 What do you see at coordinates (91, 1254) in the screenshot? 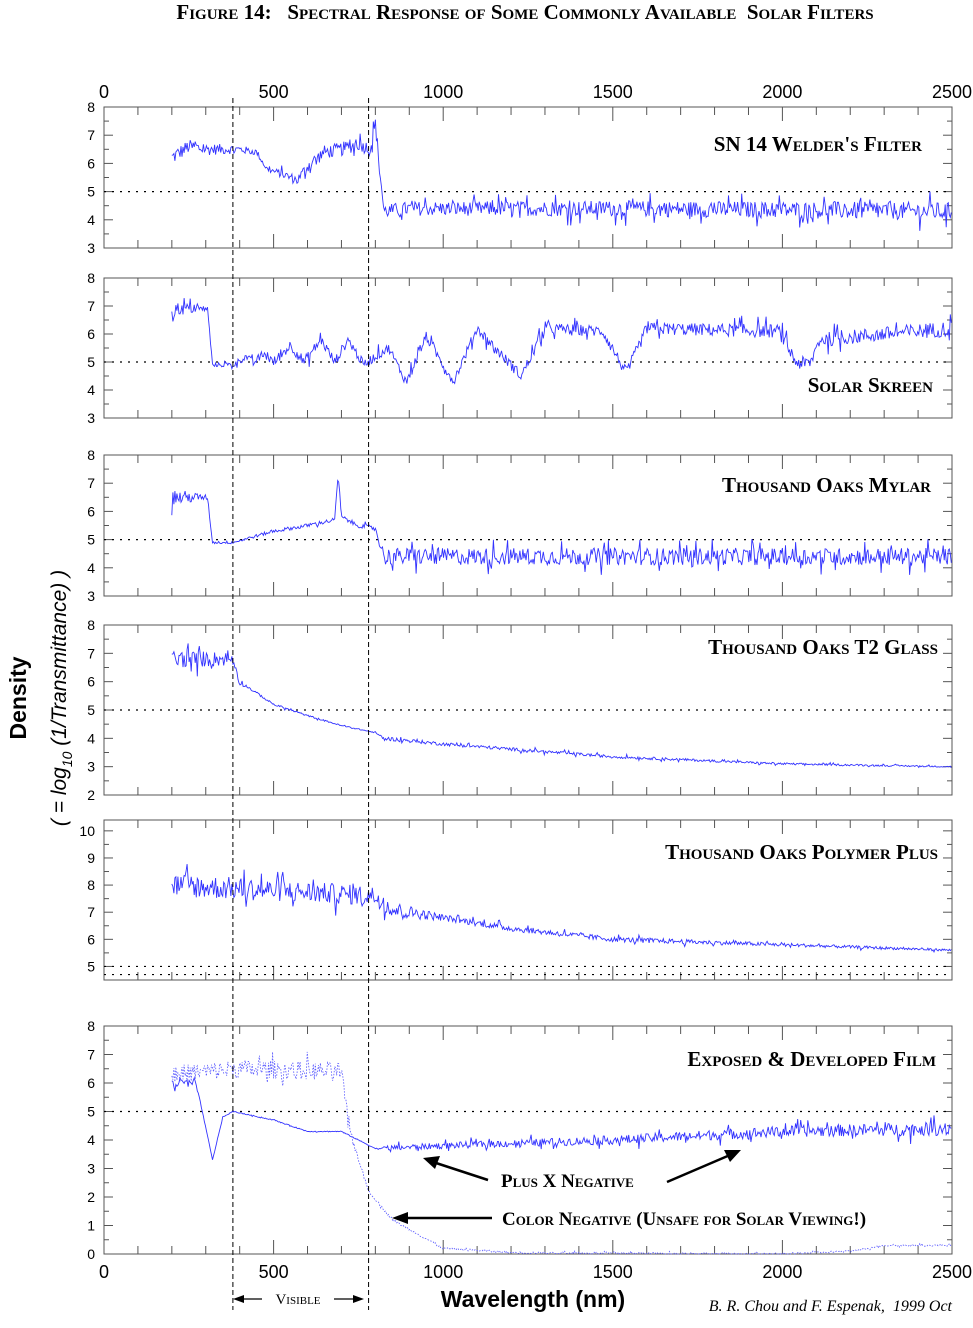
I see `y-tick-label: 0` at bounding box center [91, 1254].